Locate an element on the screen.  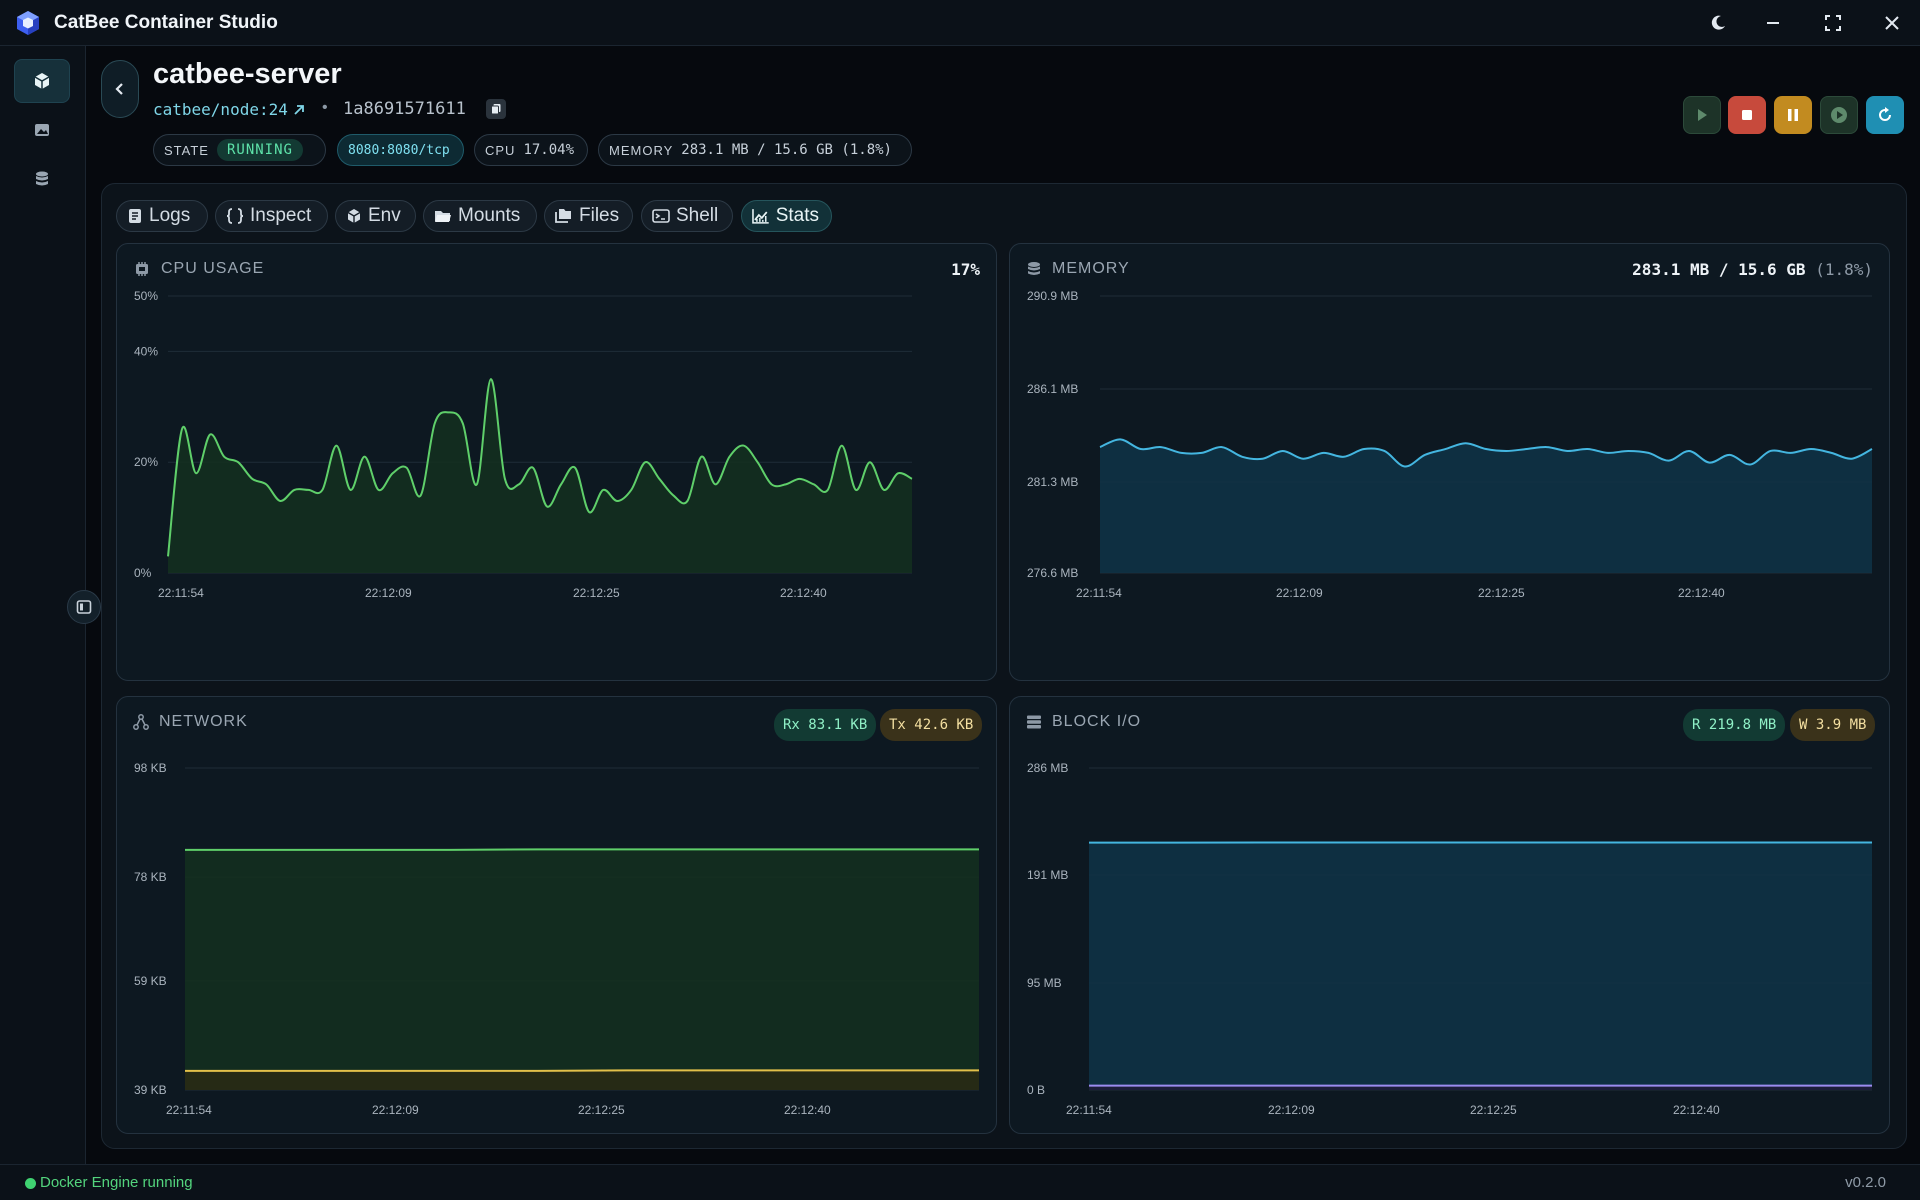
database-icon is located at coordinates (42, 178).